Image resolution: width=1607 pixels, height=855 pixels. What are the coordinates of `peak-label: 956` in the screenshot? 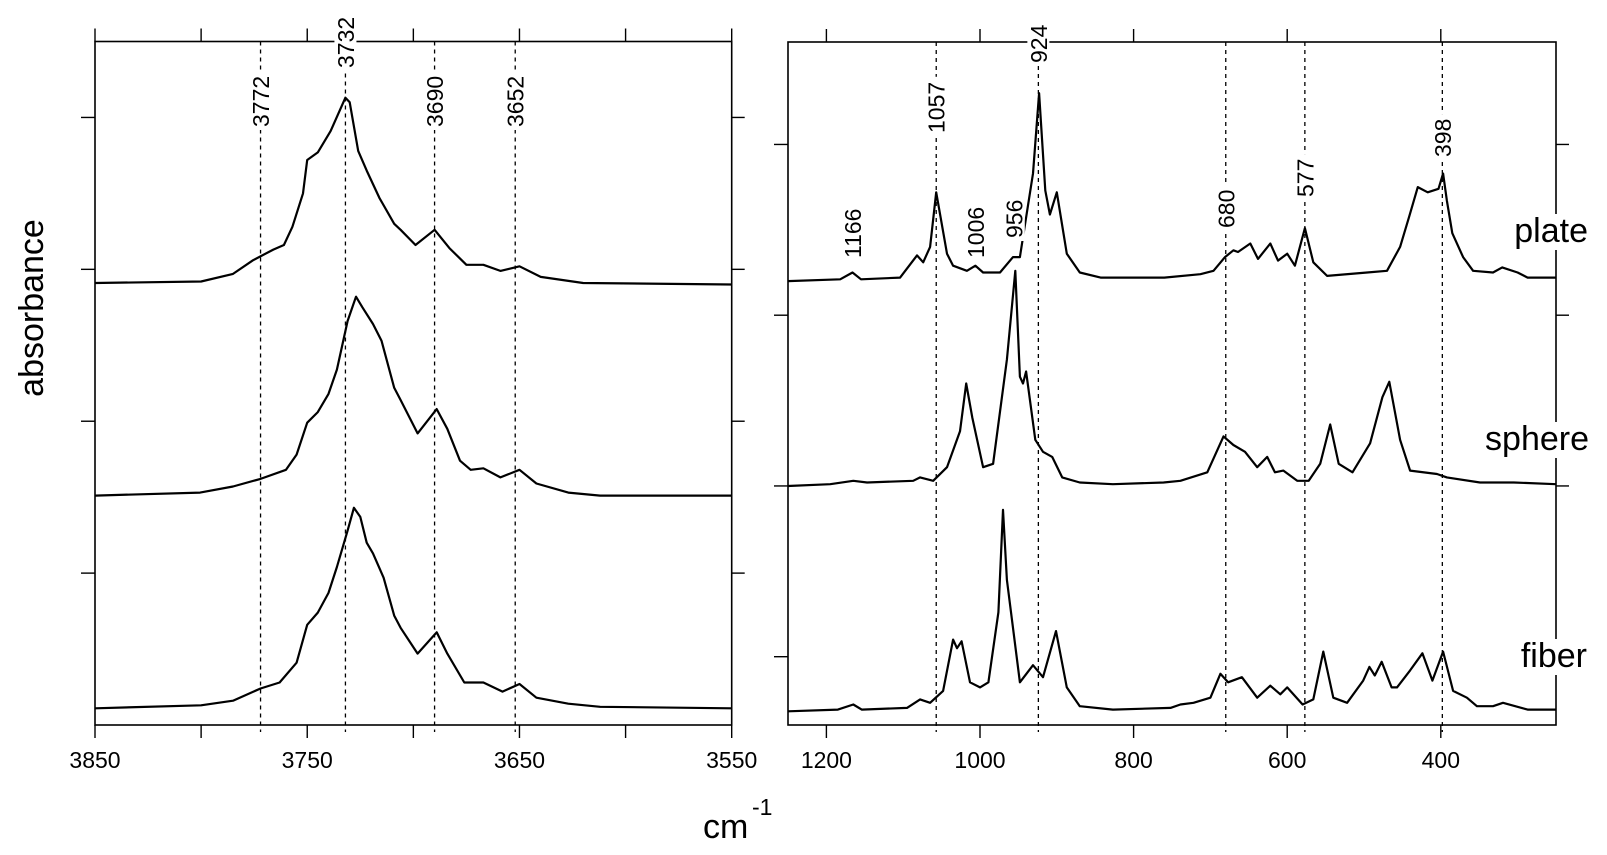 It's located at (1014, 219).